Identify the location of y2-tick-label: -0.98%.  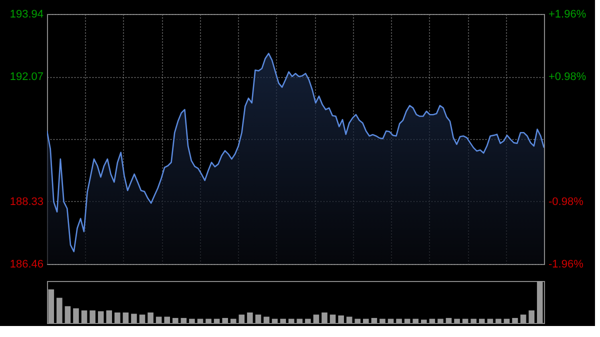
(566, 202).